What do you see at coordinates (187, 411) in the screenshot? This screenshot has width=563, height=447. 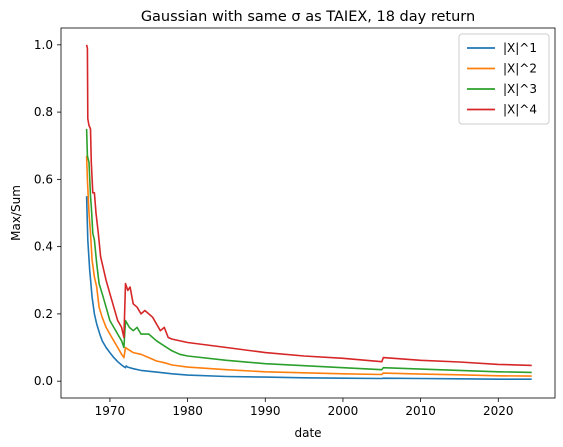 I see `x-tick-label: 1980` at bounding box center [187, 411].